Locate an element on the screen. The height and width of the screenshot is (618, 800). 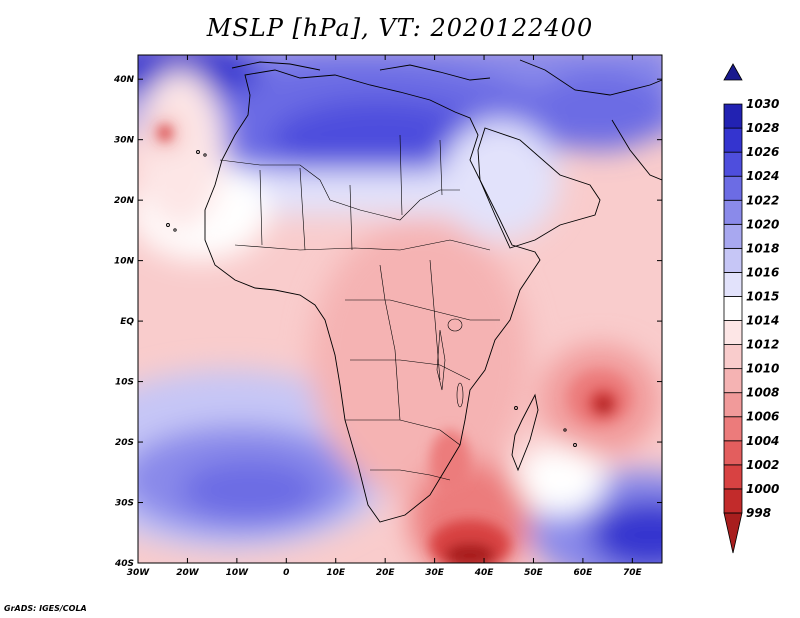
lon-label: 30E is located at coordinates (435, 573).